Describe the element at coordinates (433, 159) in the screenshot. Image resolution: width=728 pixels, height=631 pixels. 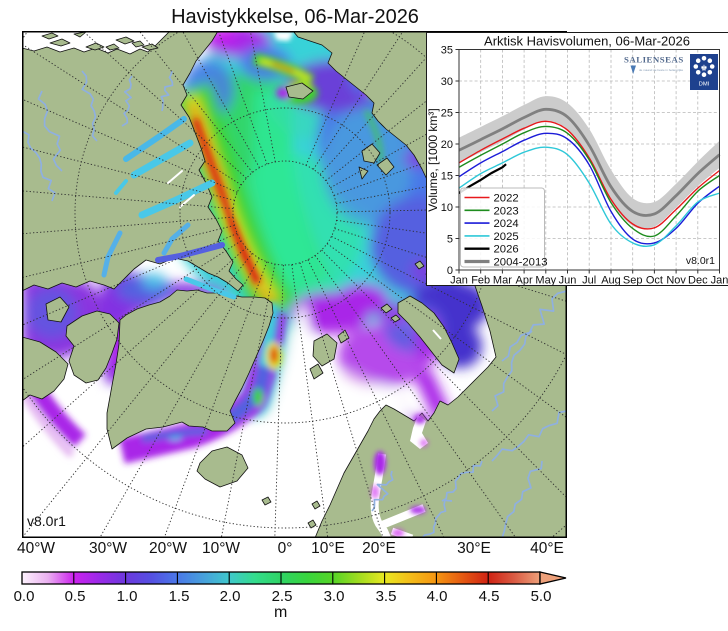
I see `svg-text: Volume, [1000 km³]` at that location.